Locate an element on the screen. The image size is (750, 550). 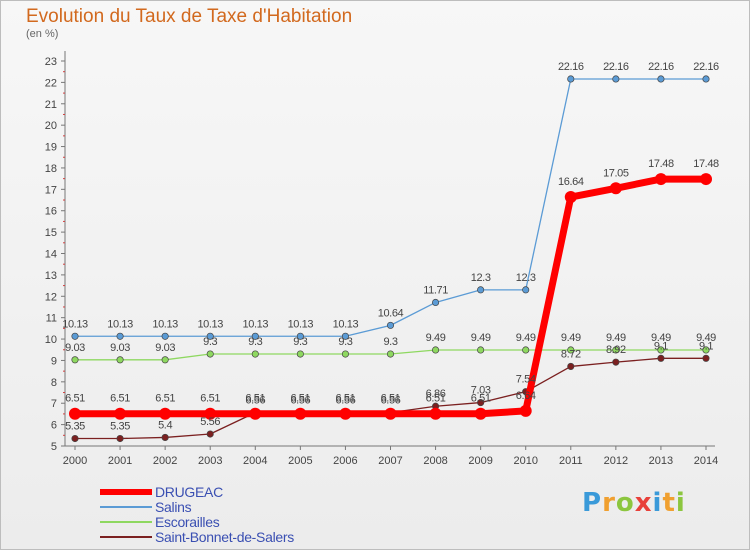
legend-label-drugeac: DRUGEAC is located at coordinates (189, 492).